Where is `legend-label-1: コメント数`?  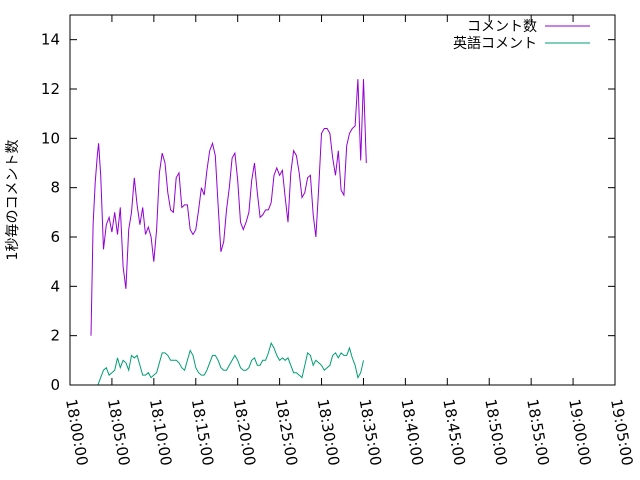
legend-label-1: コメント数 is located at coordinates (502, 27).